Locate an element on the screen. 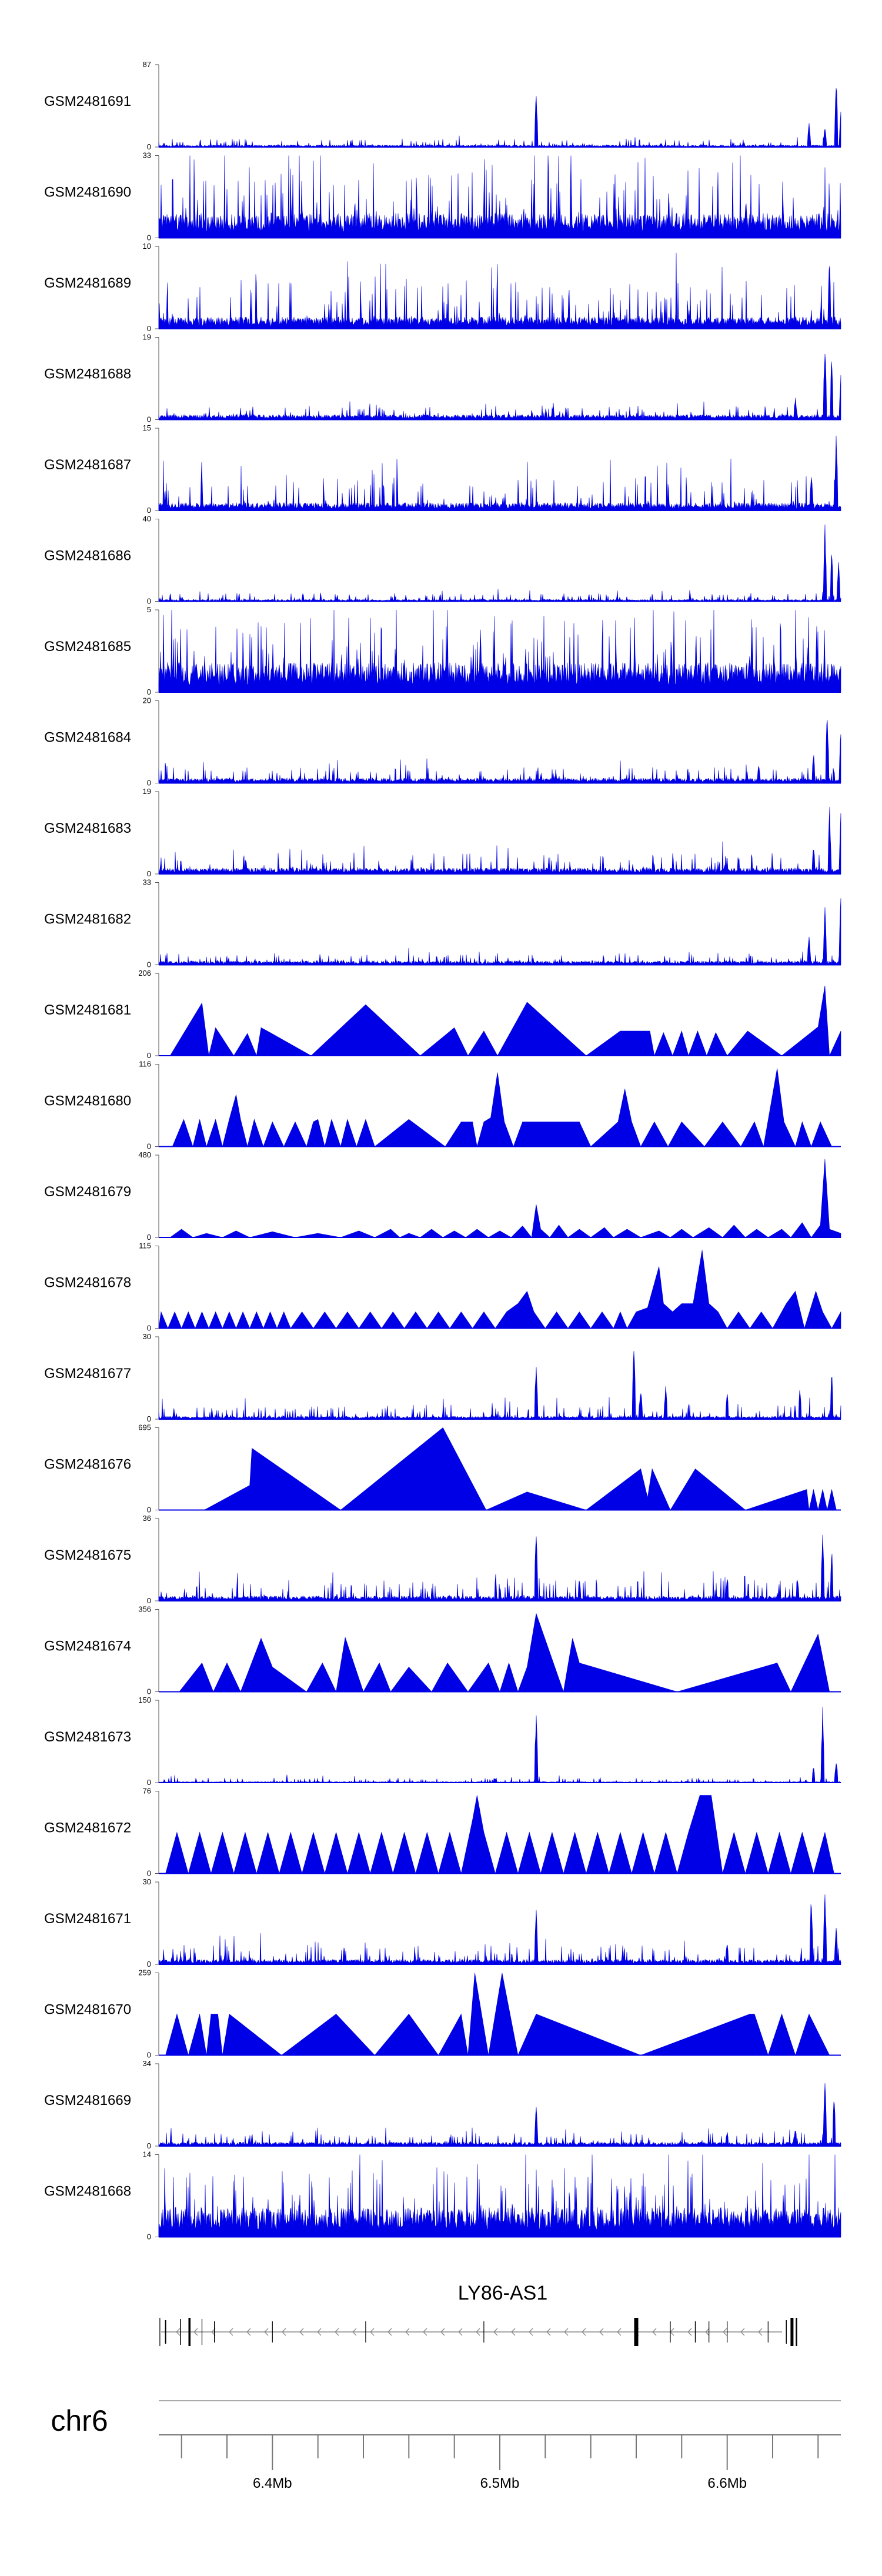  track-GSM2481680: GSM2481680 116 0 is located at coordinates (442, 1105).